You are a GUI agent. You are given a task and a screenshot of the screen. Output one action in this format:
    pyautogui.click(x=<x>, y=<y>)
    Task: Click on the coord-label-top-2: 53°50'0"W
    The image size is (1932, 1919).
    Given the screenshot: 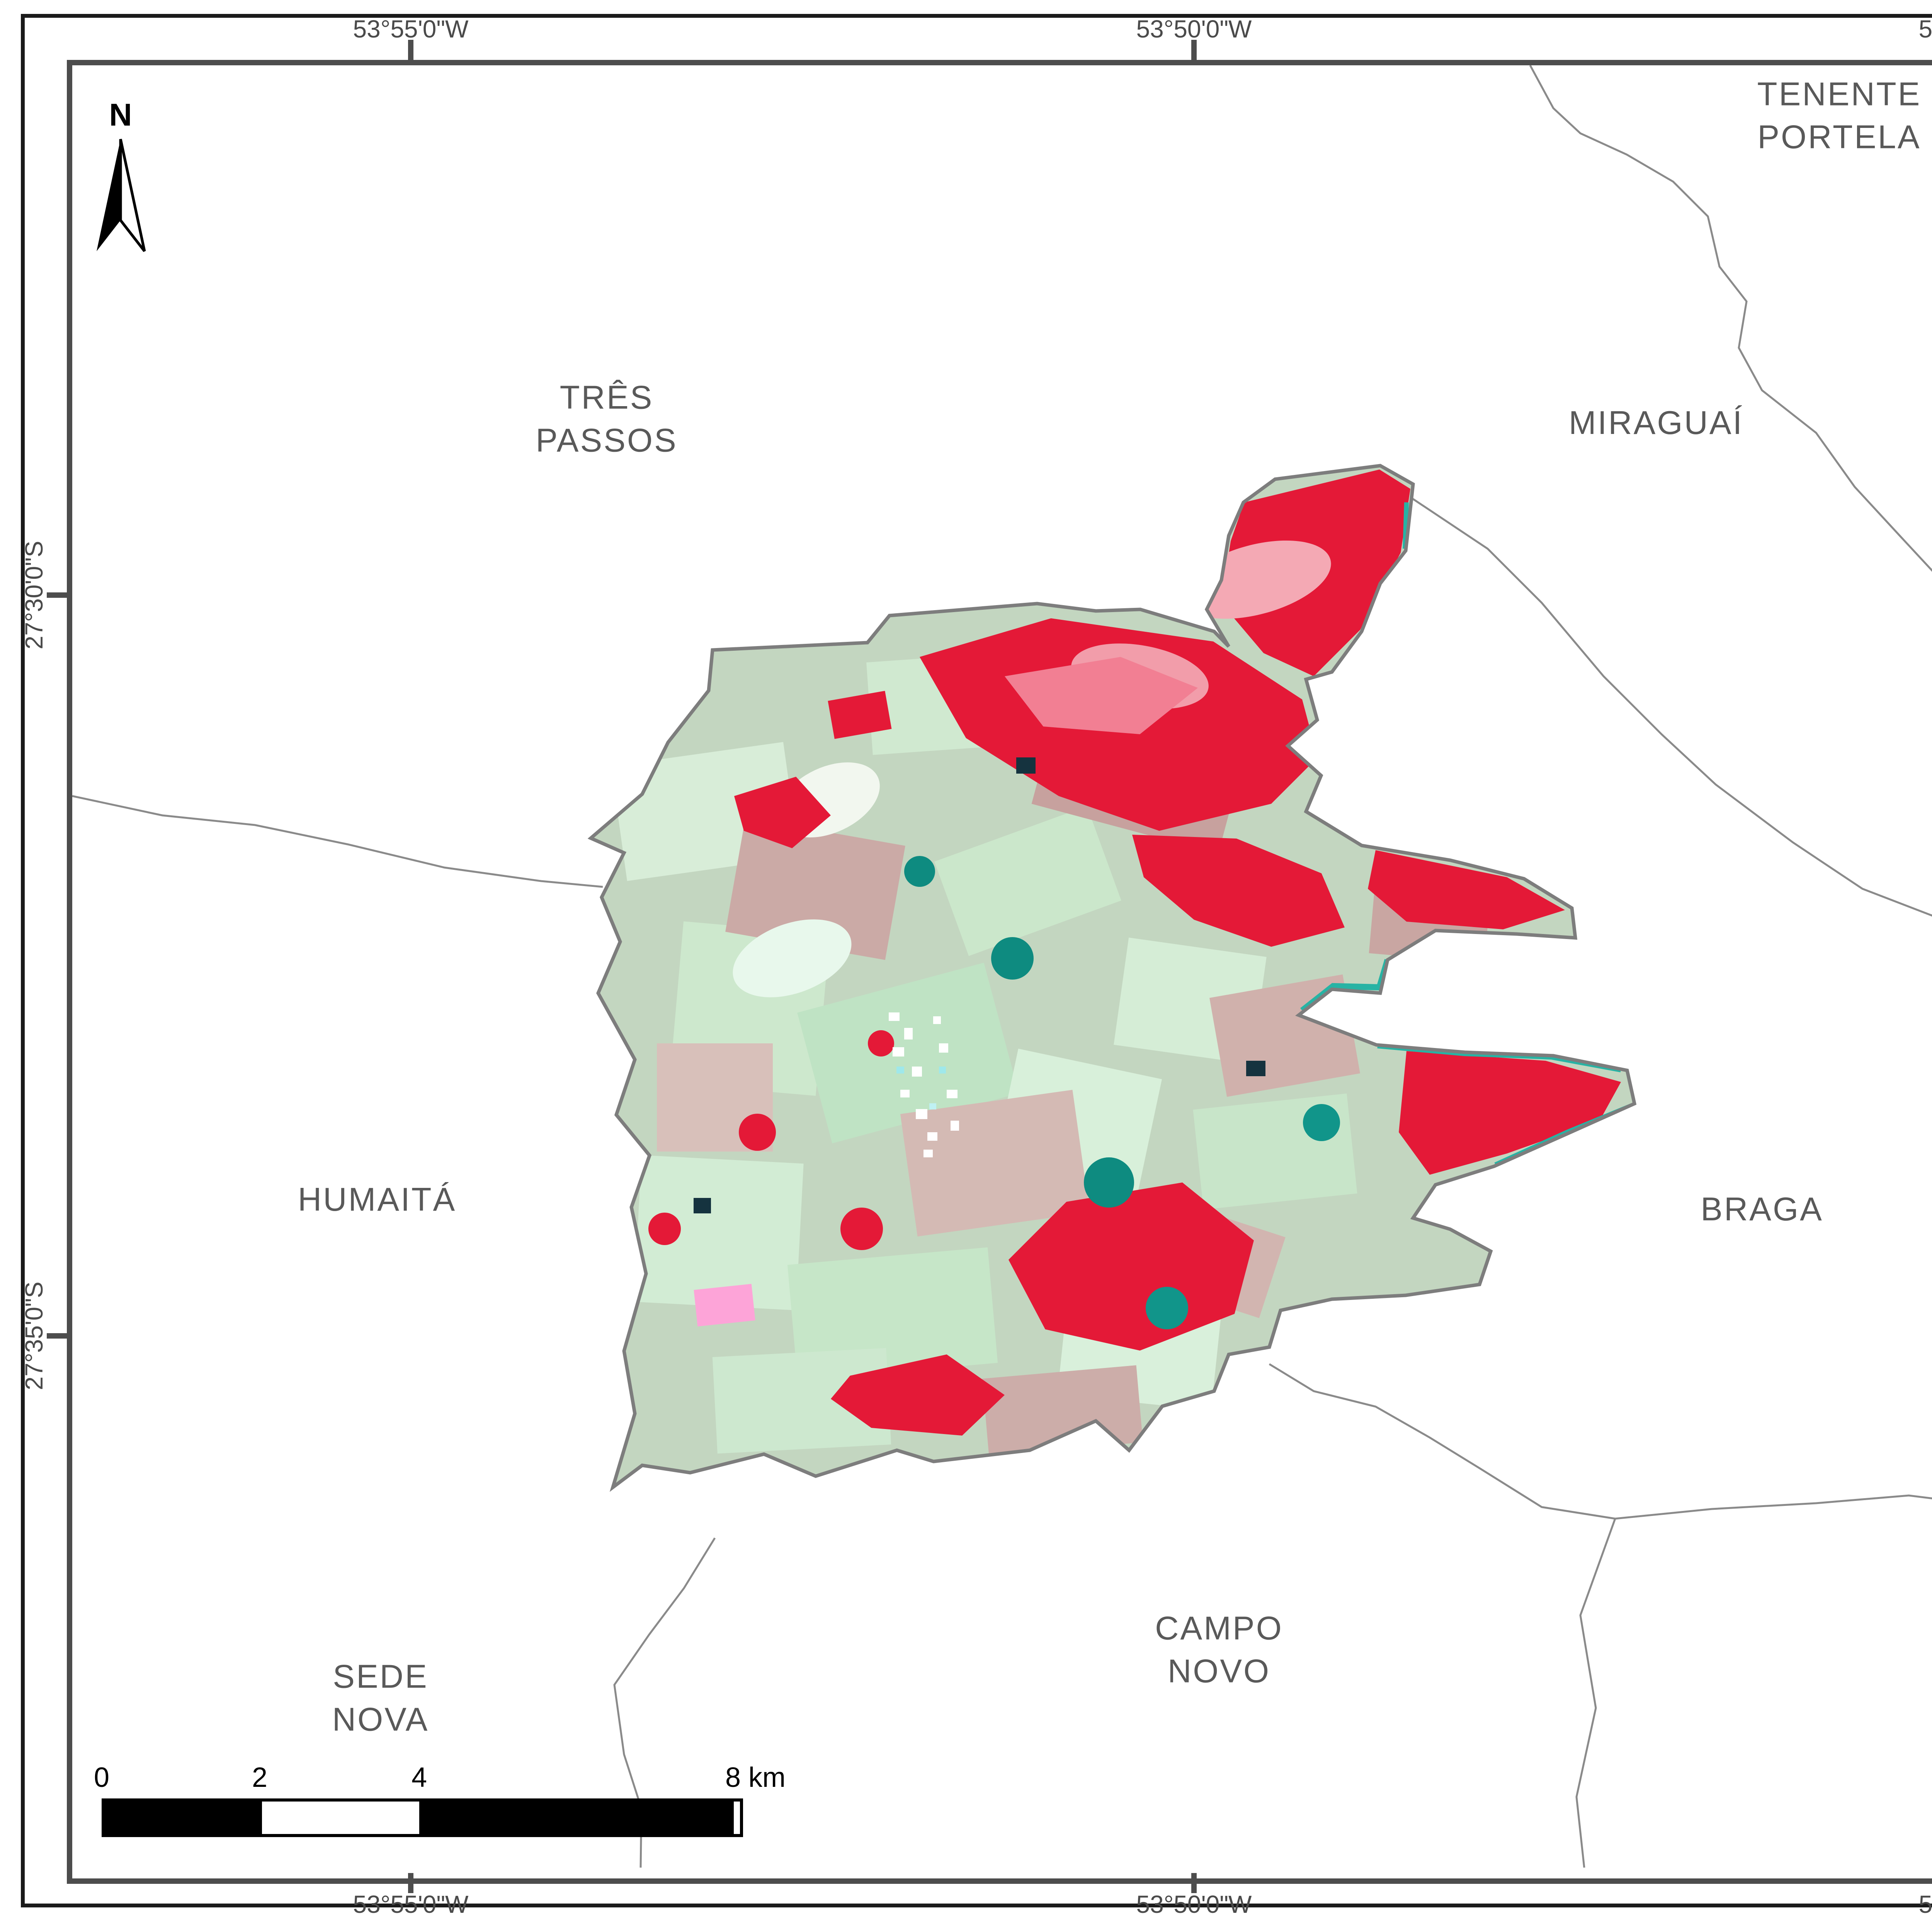 What is the action you would take?
    pyautogui.click(x=1194, y=29)
    